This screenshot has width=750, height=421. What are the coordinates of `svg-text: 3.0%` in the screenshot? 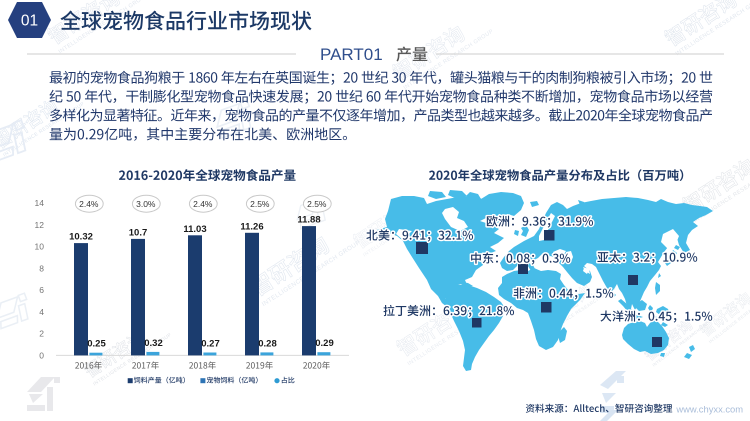 It's located at (146, 204).